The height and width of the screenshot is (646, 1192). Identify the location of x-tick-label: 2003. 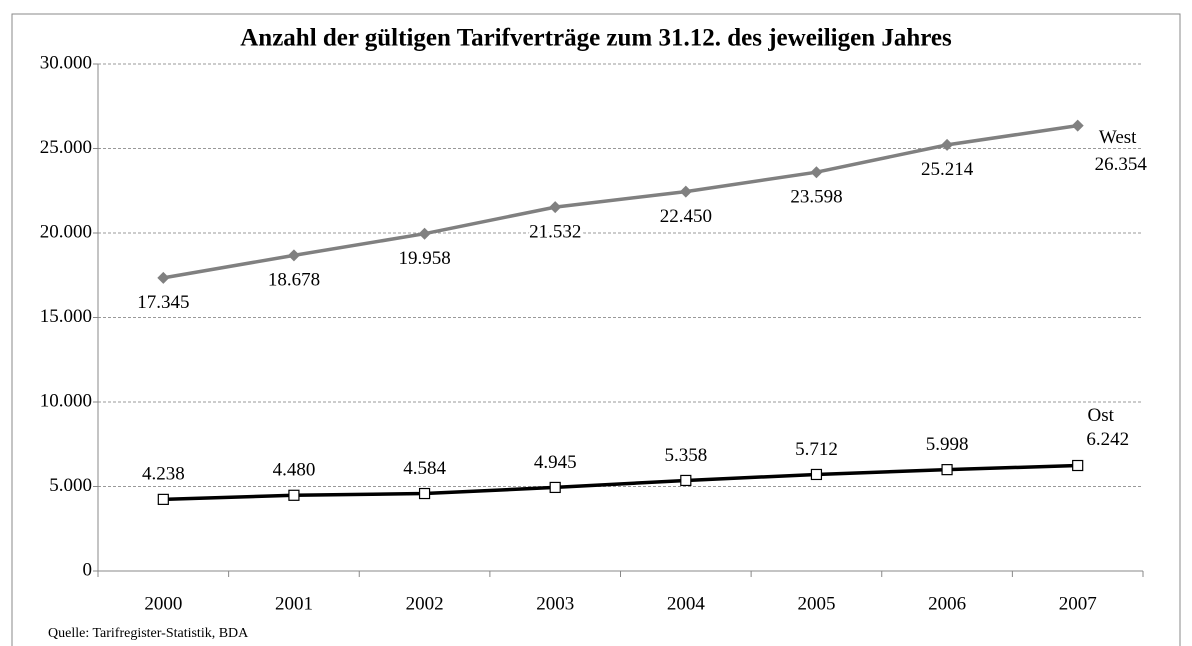
(555, 603).